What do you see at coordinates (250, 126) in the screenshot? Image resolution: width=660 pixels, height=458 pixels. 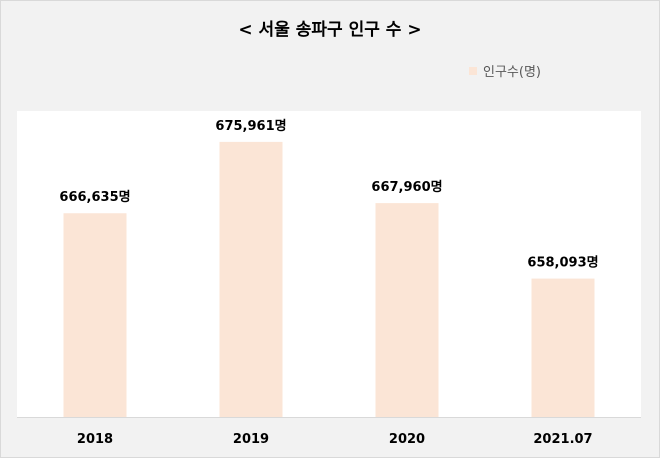 I see `data-label: 675,961명` at bounding box center [250, 126].